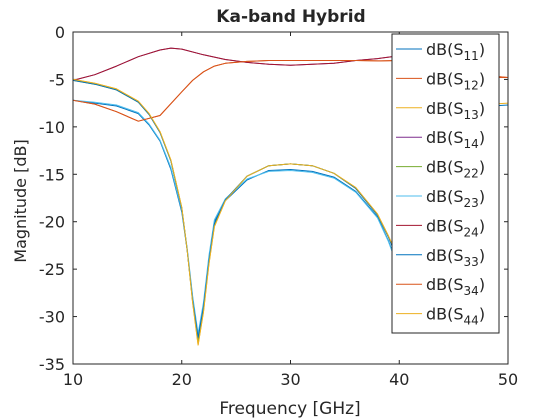 The width and height of the screenshot is (560, 420). What do you see at coordinates (399, 379) in the screenshot?
I see `x-tick-label: 40` at bounding box center [399, 379].